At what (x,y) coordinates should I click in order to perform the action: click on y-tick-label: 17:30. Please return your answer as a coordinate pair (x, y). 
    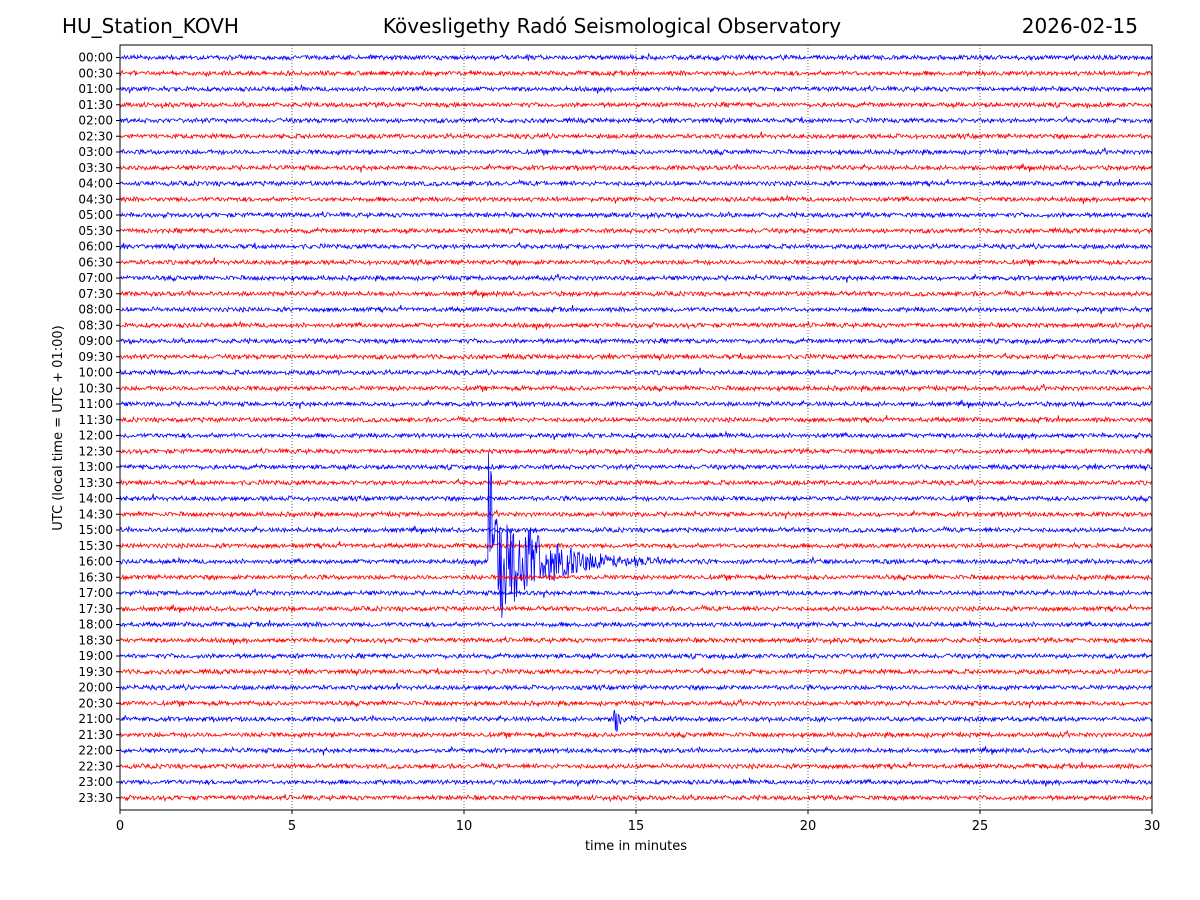
    Looking at the image, I should click on (95, 609).